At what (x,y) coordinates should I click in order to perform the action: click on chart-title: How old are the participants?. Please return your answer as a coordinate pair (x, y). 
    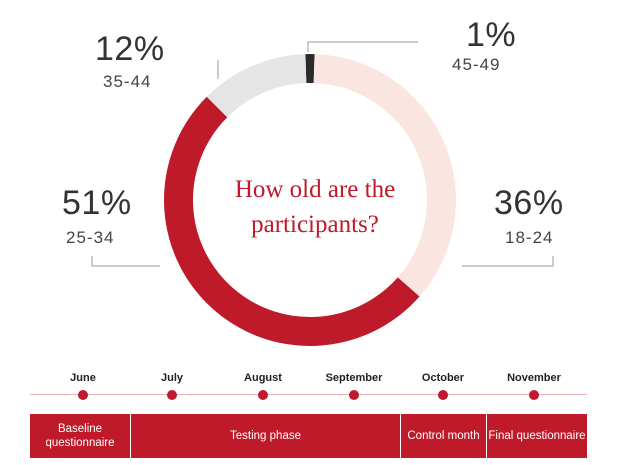
    Looking at the image, I should click on (315, 207).